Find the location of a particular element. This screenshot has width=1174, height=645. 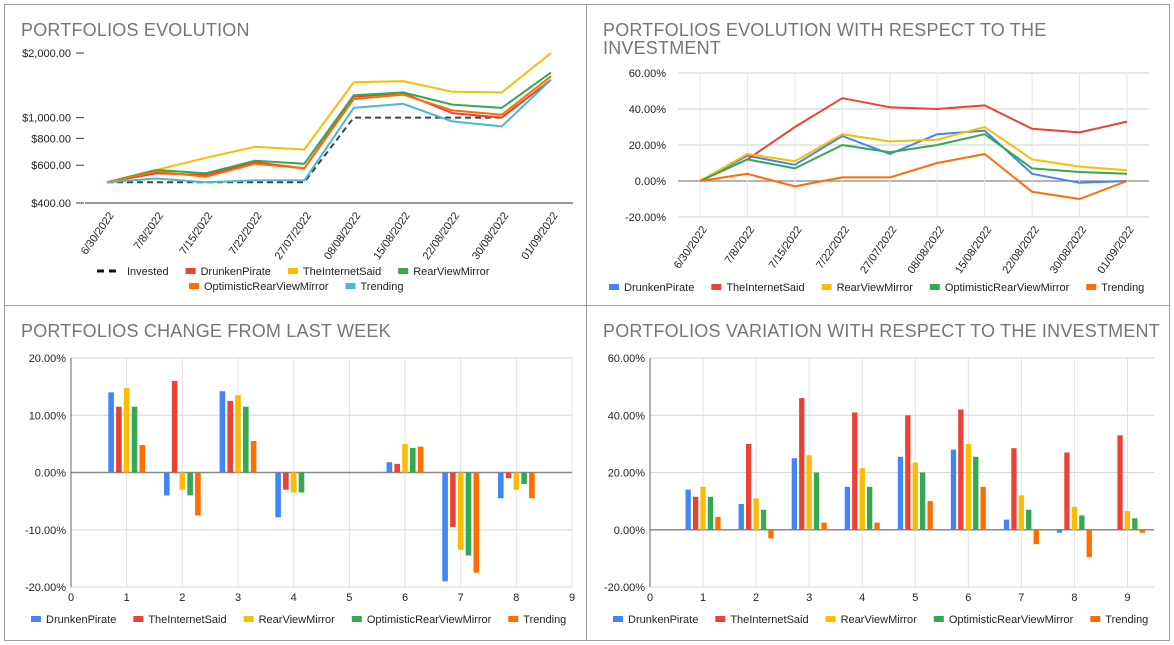

legend-label: Invested is located at coordinates (148, 272).